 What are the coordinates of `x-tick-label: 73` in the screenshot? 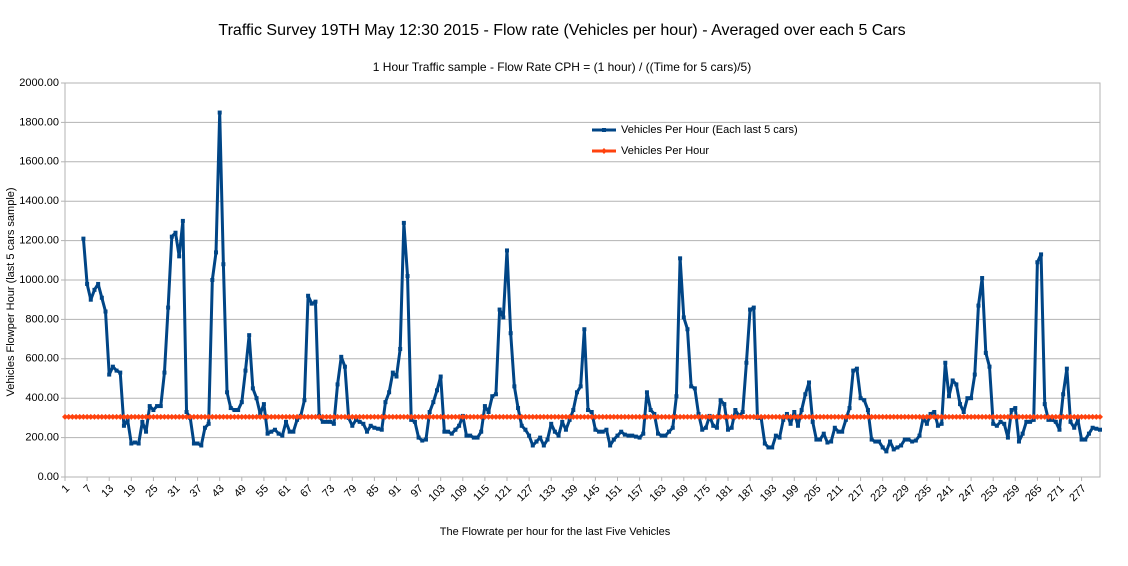 It's located at (328, 491).